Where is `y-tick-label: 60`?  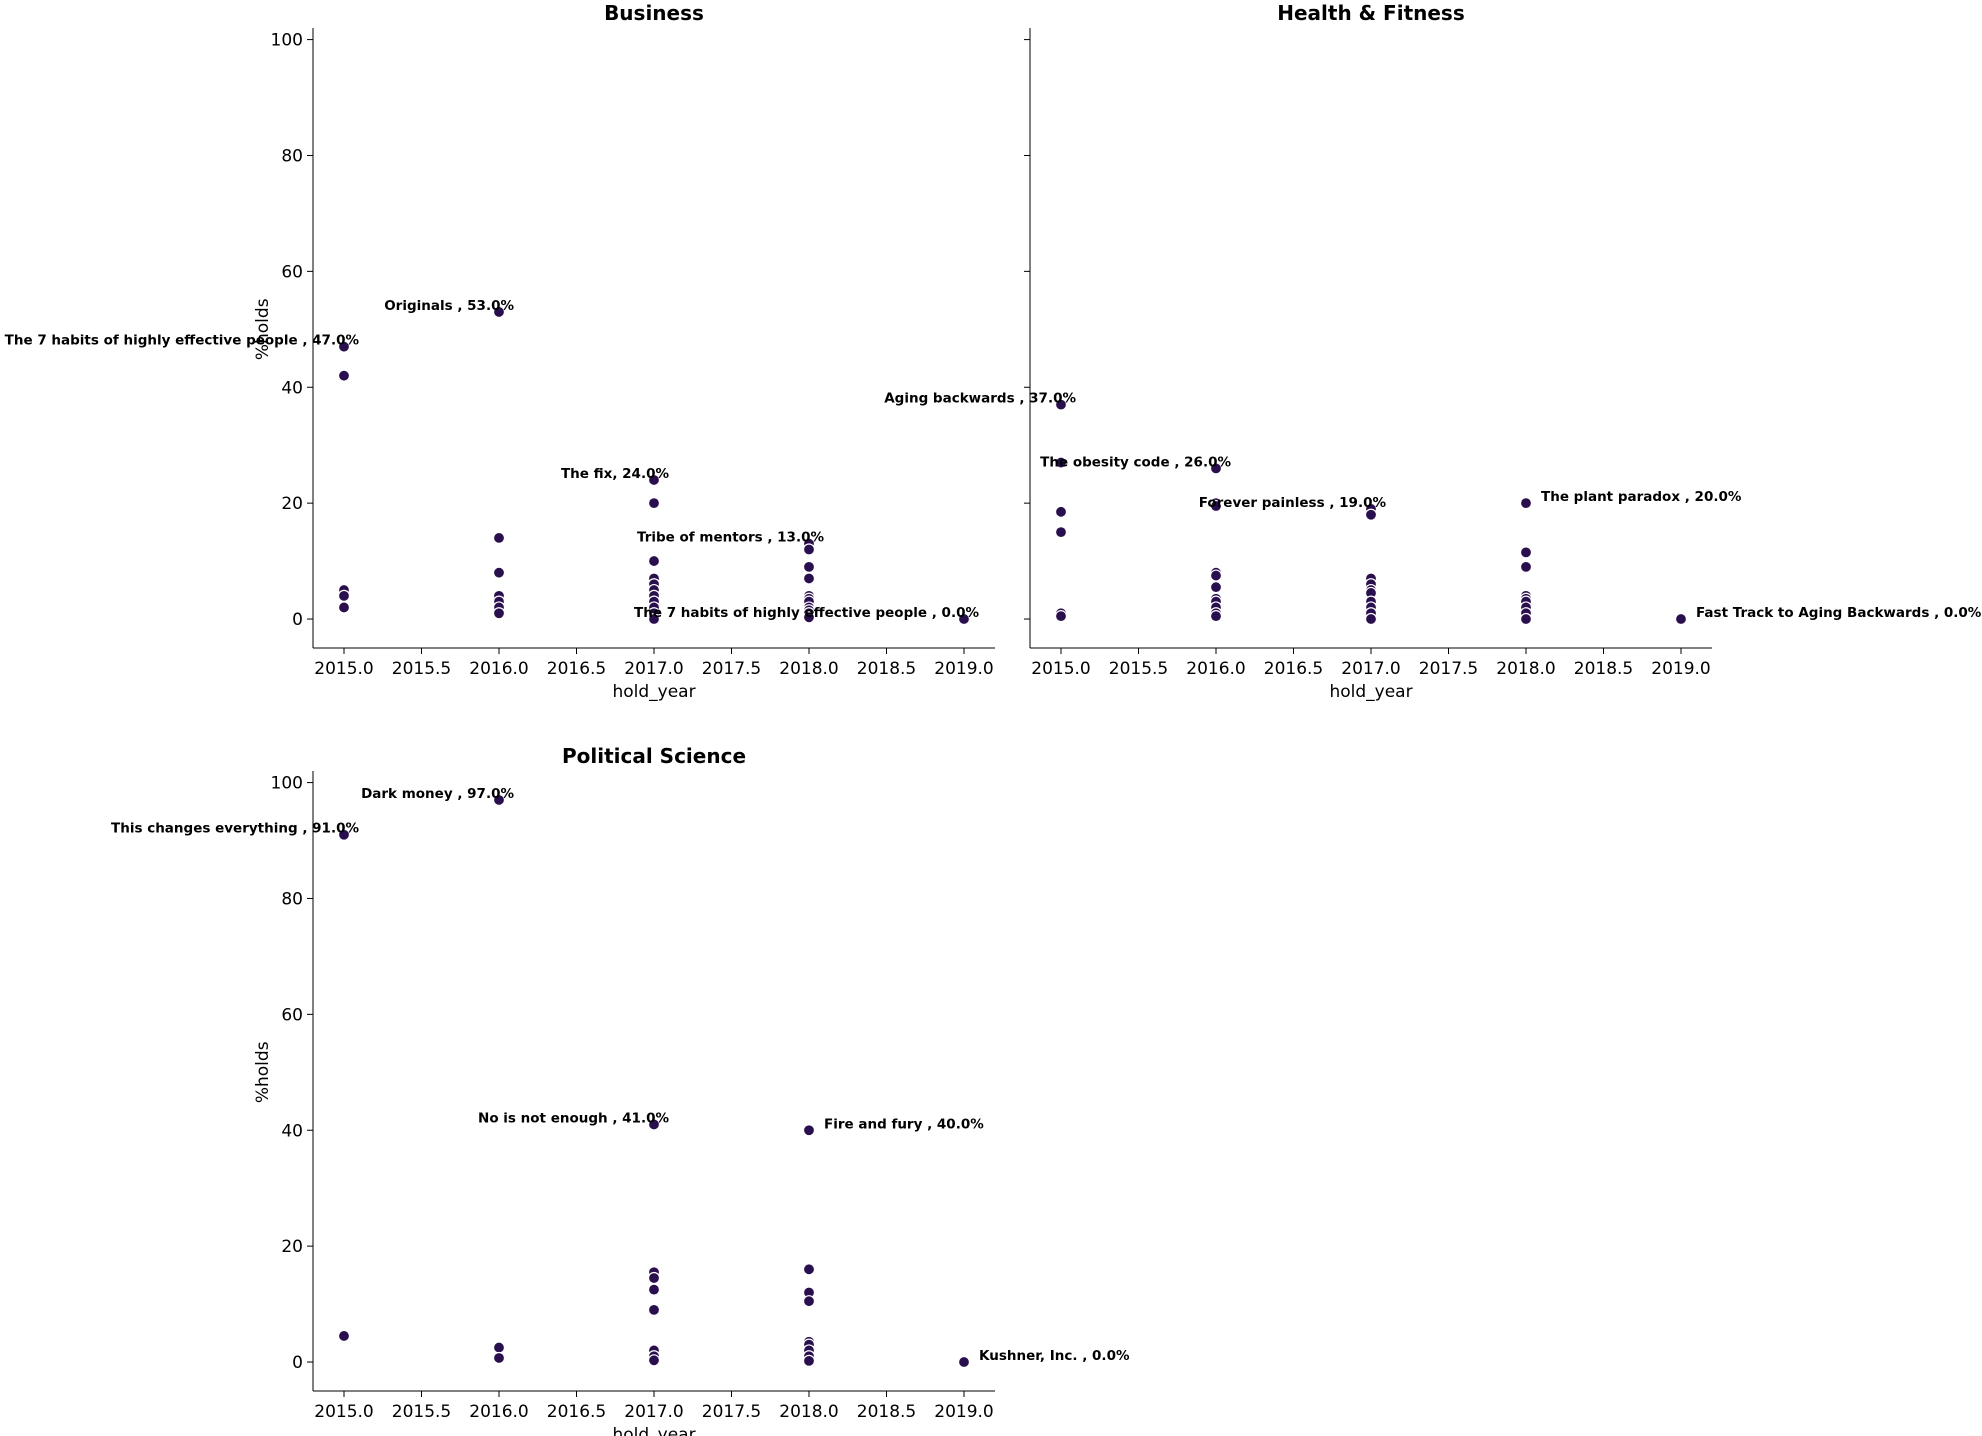 y-tick-label: 60 is located at coordinates (292, 272).